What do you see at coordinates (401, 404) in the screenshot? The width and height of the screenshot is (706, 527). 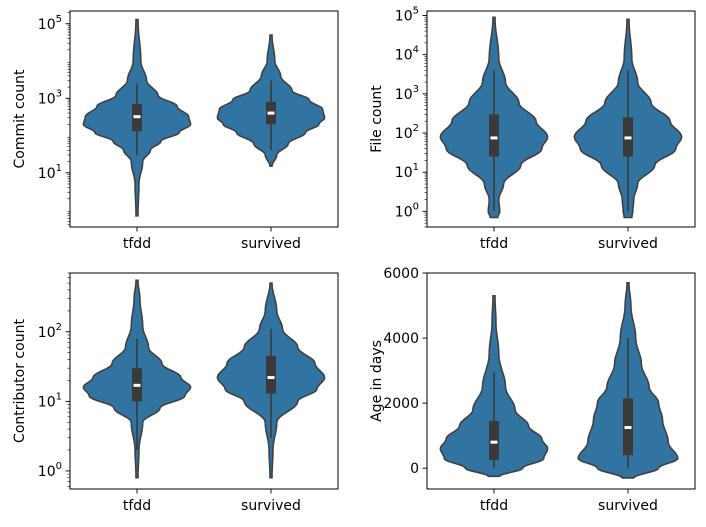 I see `y-tick-label: 2000` at bounding box center [401, 404].